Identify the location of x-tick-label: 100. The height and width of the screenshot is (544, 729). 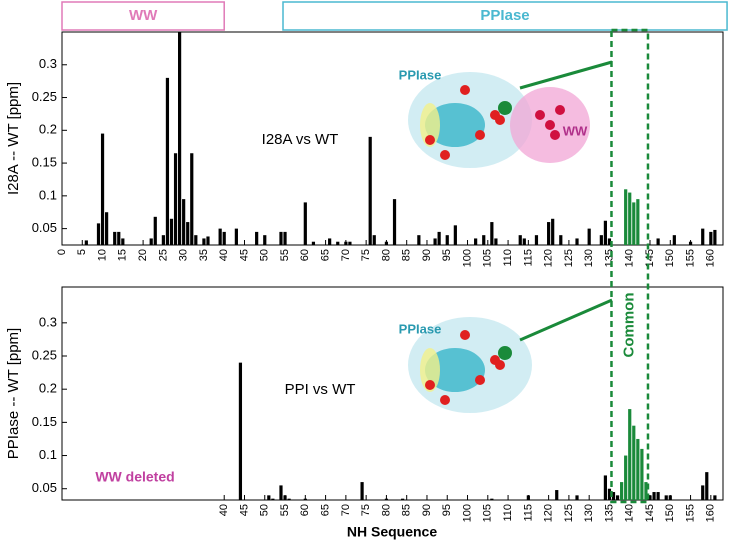
(467, 258).